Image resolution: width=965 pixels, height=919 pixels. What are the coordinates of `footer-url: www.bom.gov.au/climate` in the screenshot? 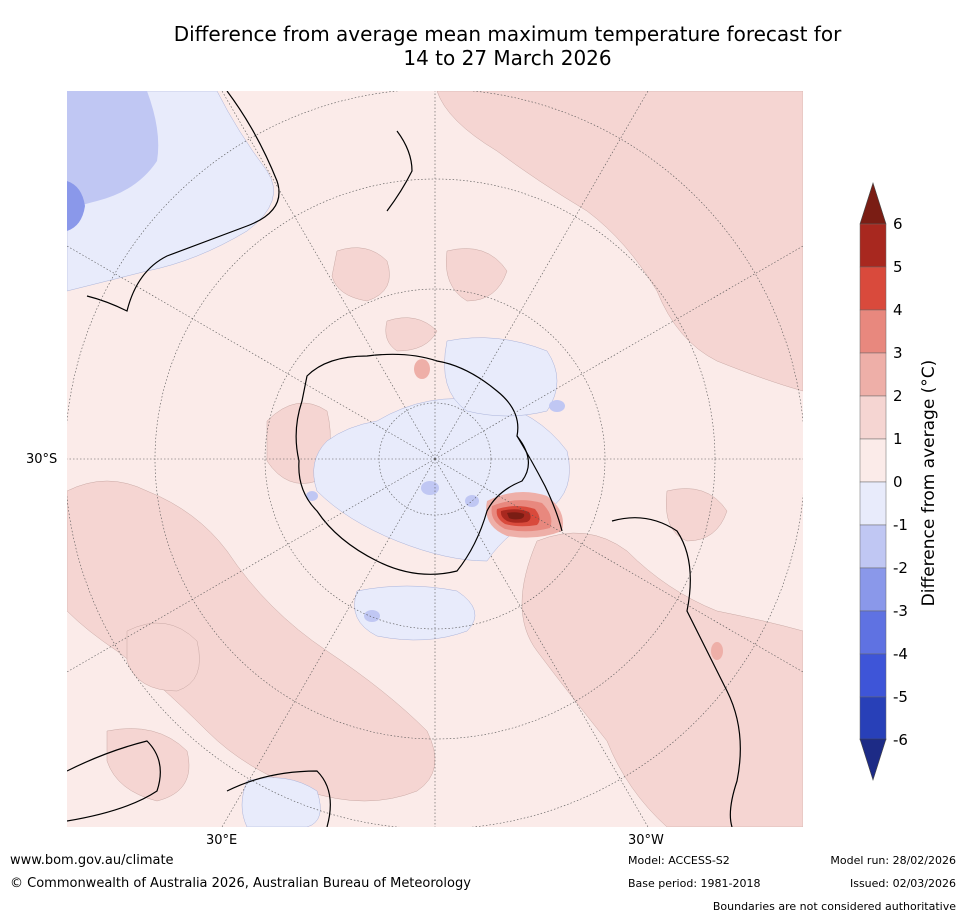 It's located at (92, 860).